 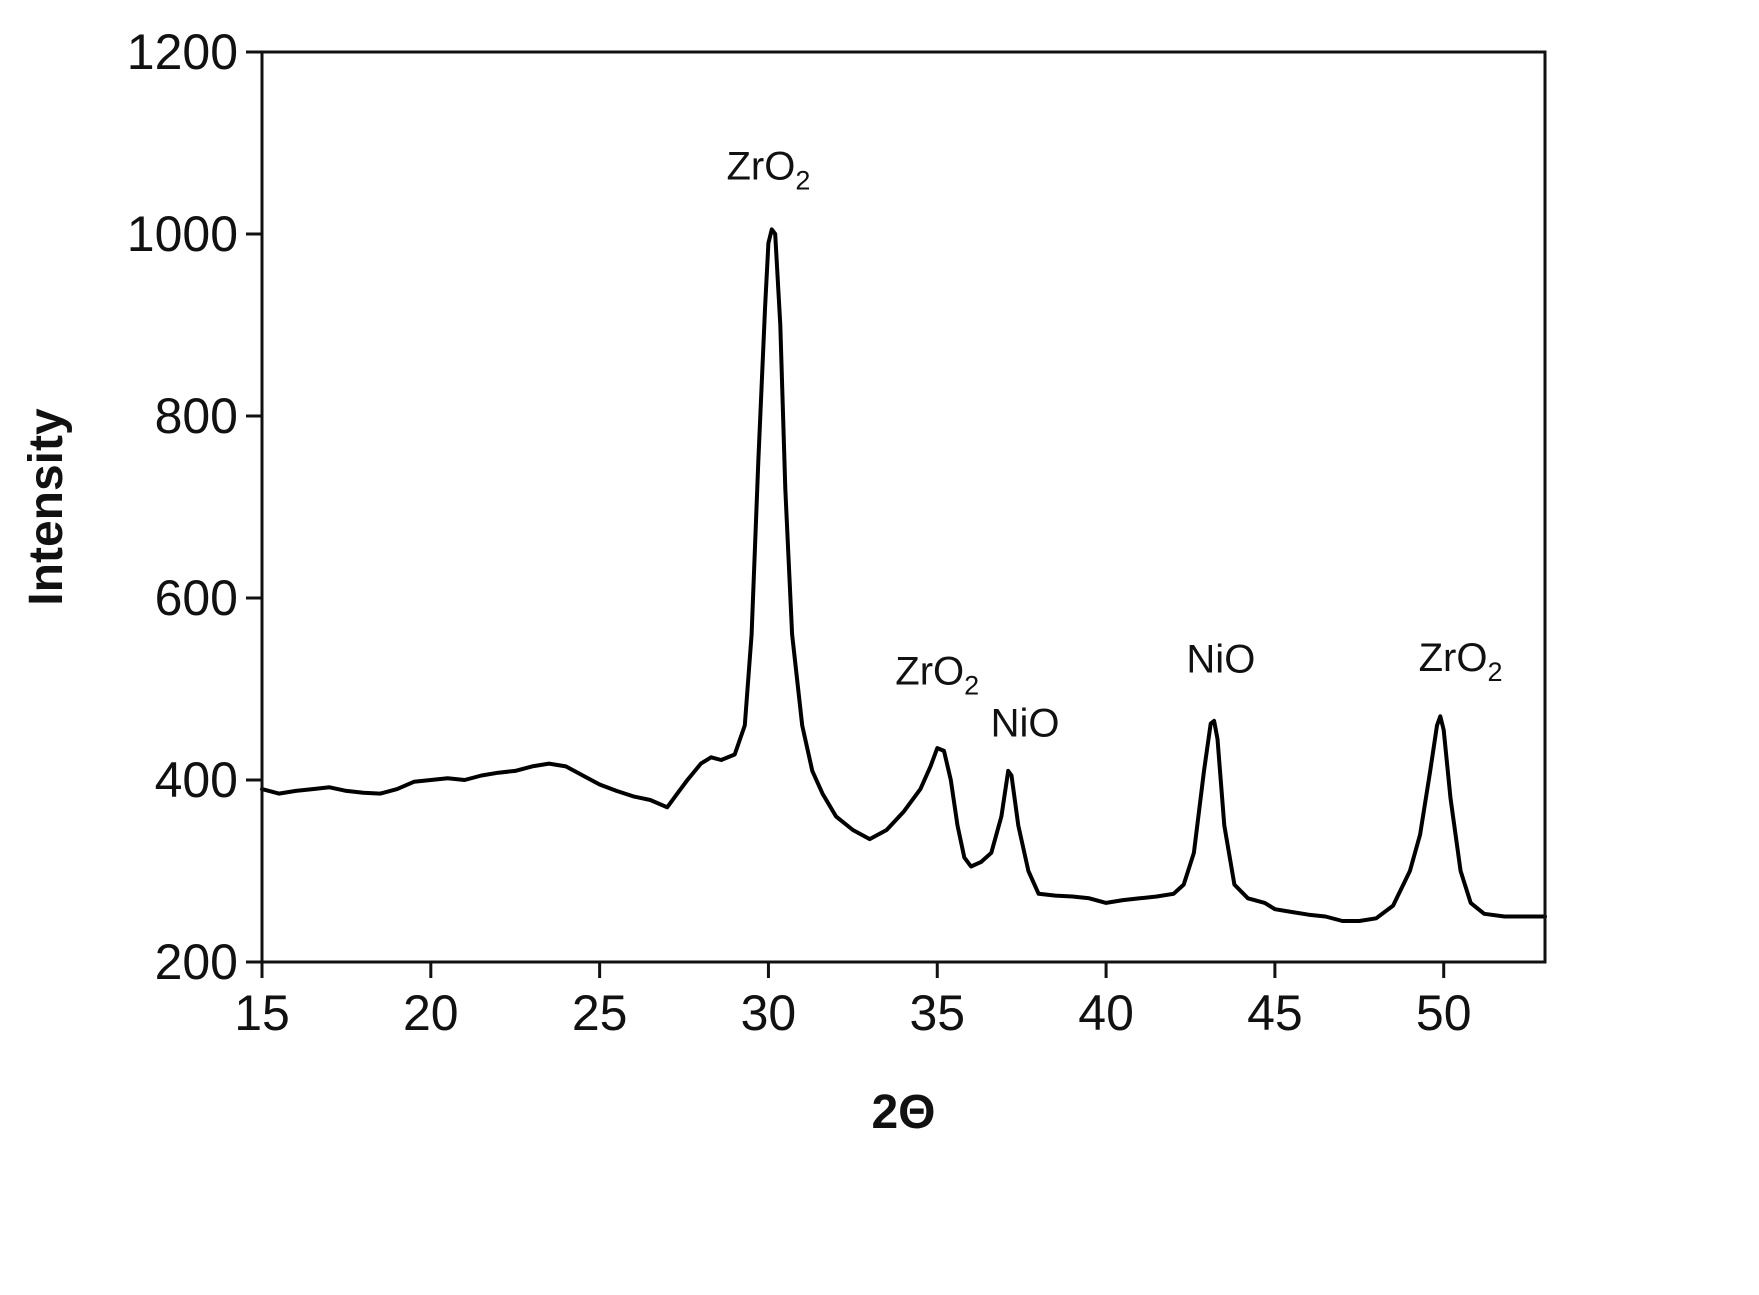 What do you see at coordinates (937, 1013) in the screenshot?
I see `x-tick-label: 35` at bounding box center [937, 1013].